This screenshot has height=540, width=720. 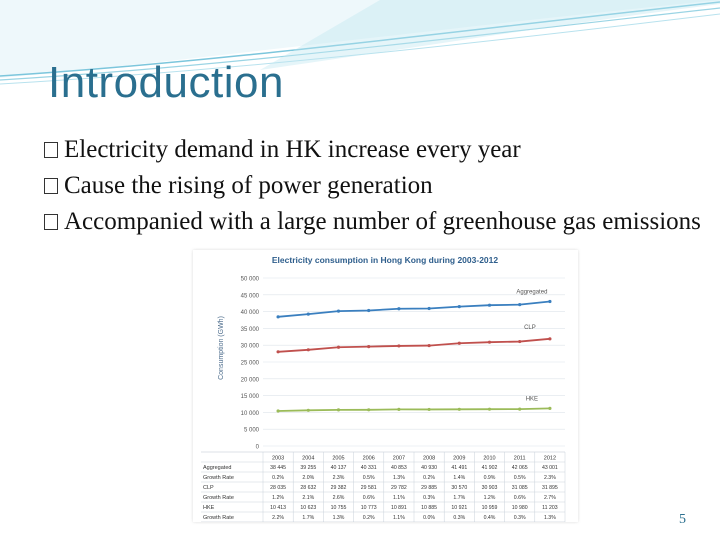 I want to click on table-cell: 29 581, so click(x=369, y=488).